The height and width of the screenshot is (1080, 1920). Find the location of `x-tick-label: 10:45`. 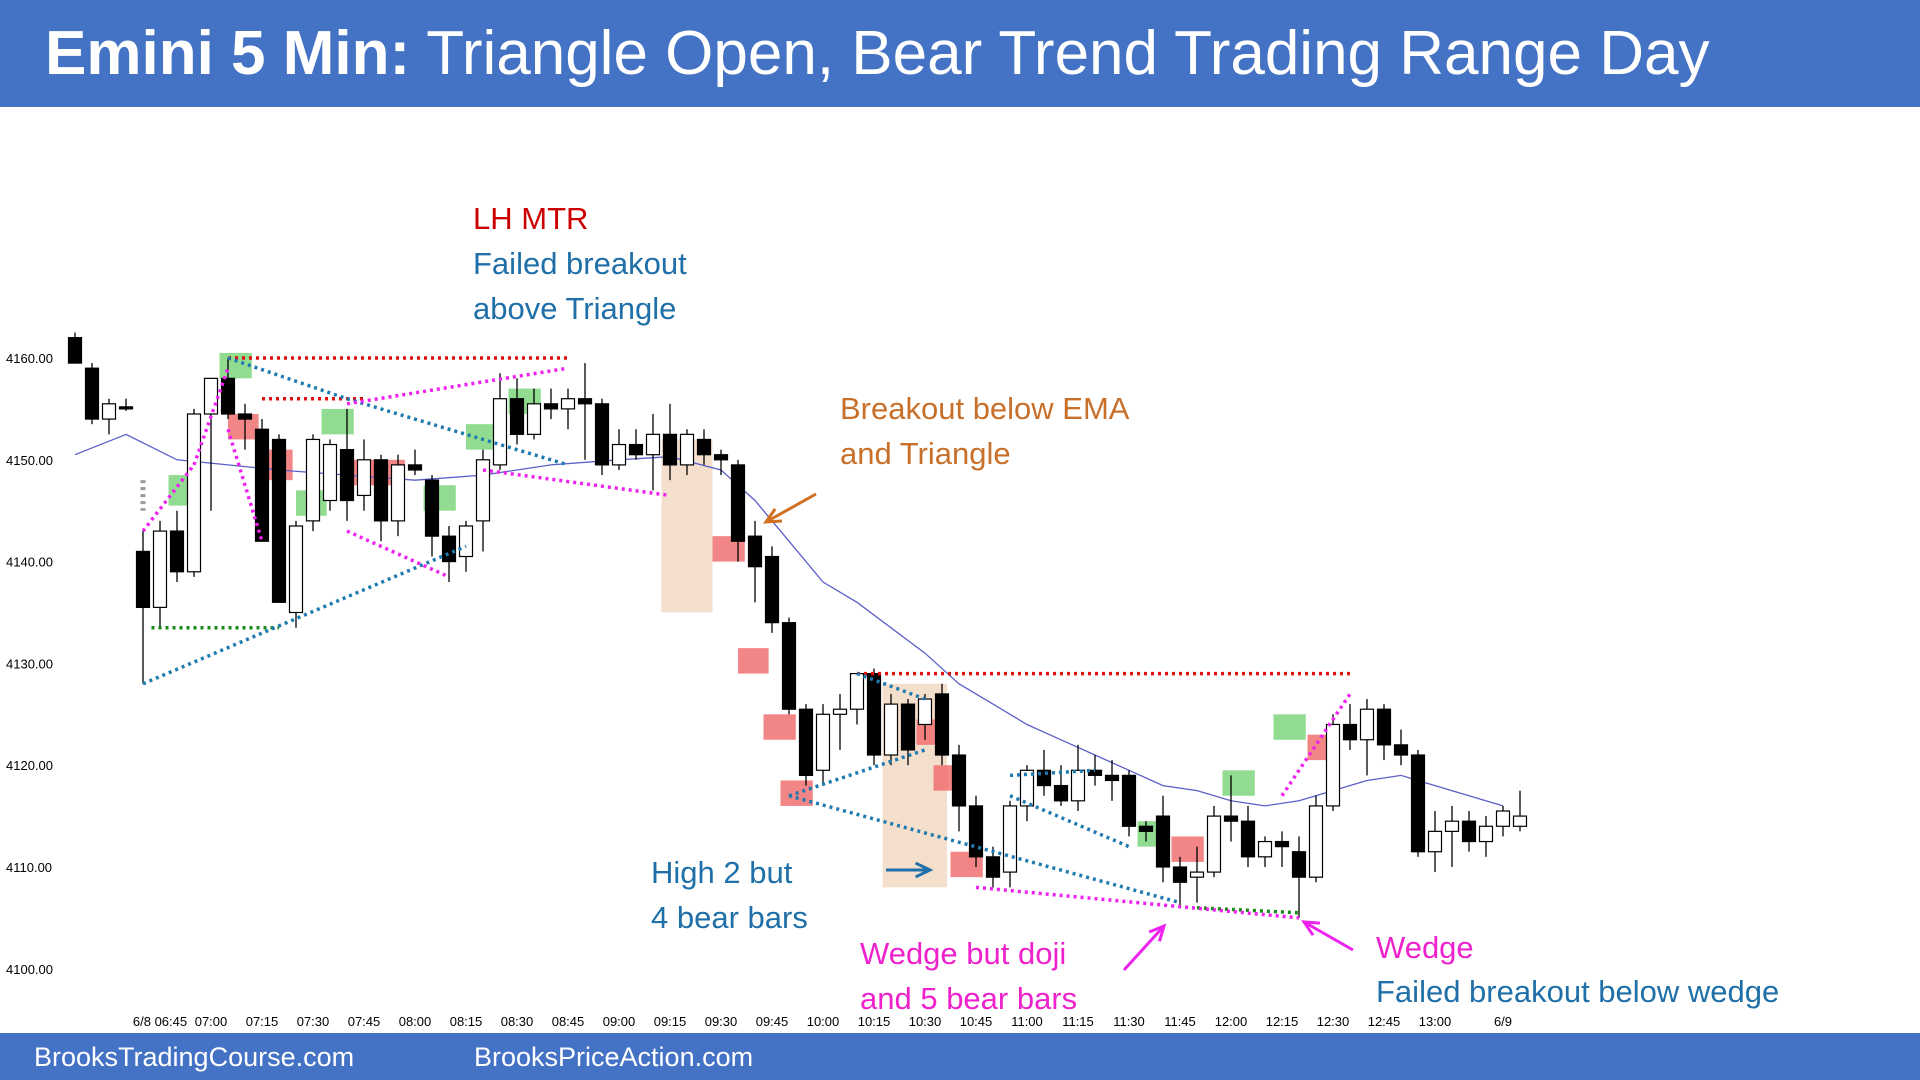

x-tick-label: 10:45 is located at coordinates (976, 1021).